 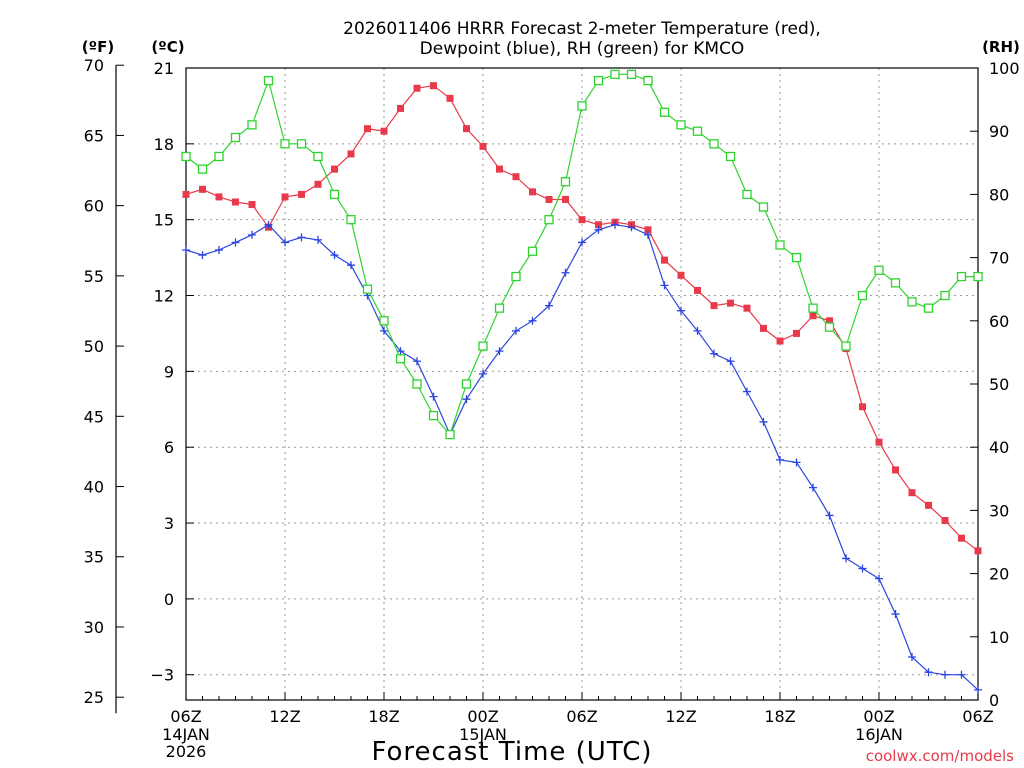 I want to click on celsius-tick-label: 12, so click(x=164, y=296).